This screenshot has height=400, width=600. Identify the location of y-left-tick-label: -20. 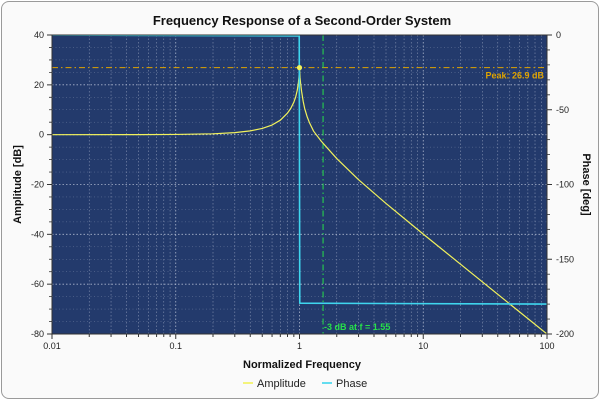
(37, 185).